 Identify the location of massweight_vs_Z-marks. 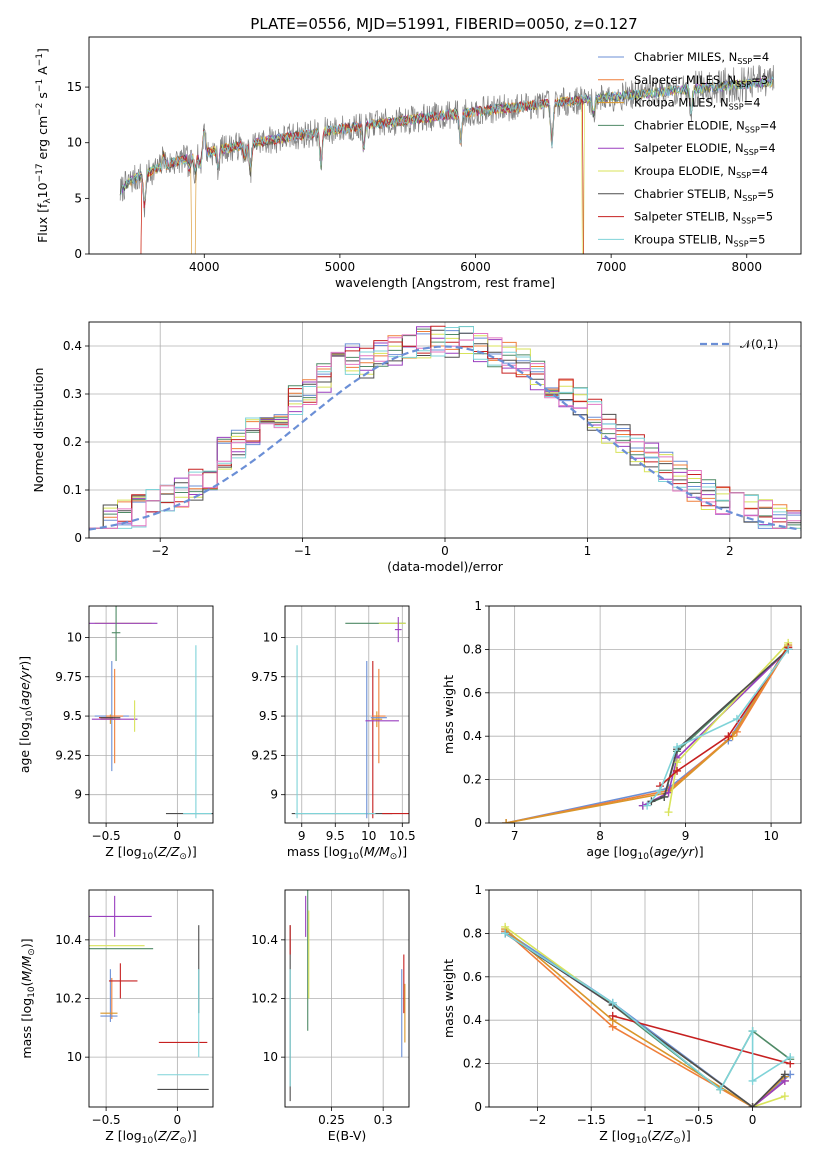
(648, 1014).